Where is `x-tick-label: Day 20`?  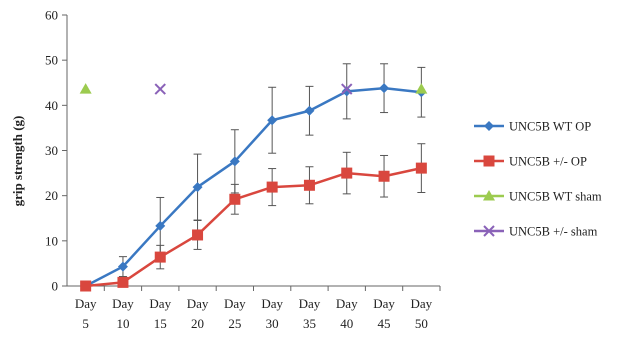 x-tick-label: Day 20 is located at coordinates (198, 313).